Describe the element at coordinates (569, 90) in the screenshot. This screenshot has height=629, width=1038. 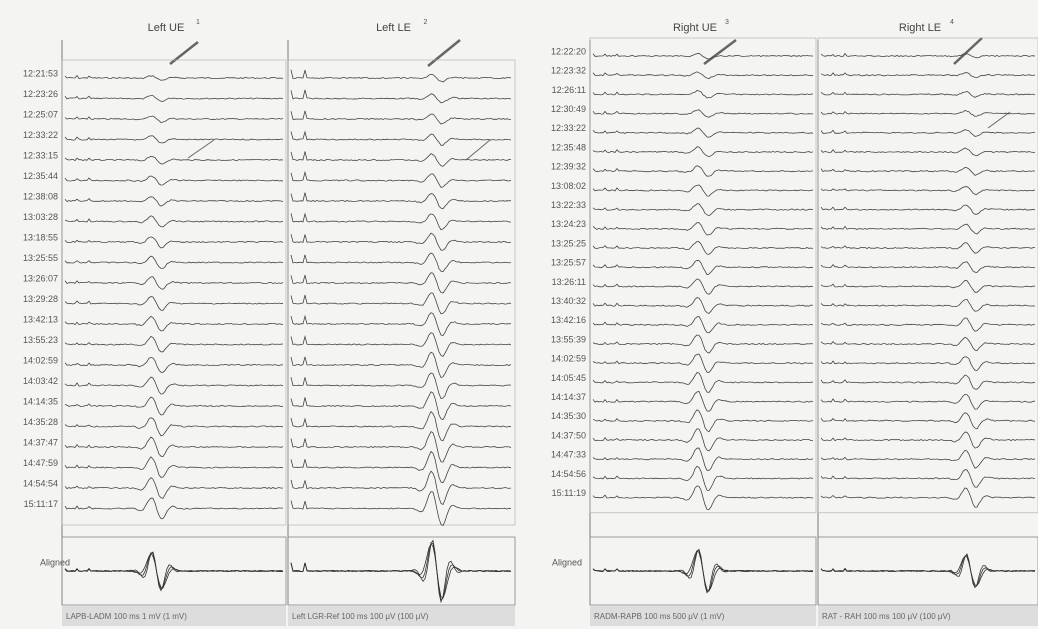
I see `timestamp: 12:26:11` at that location.